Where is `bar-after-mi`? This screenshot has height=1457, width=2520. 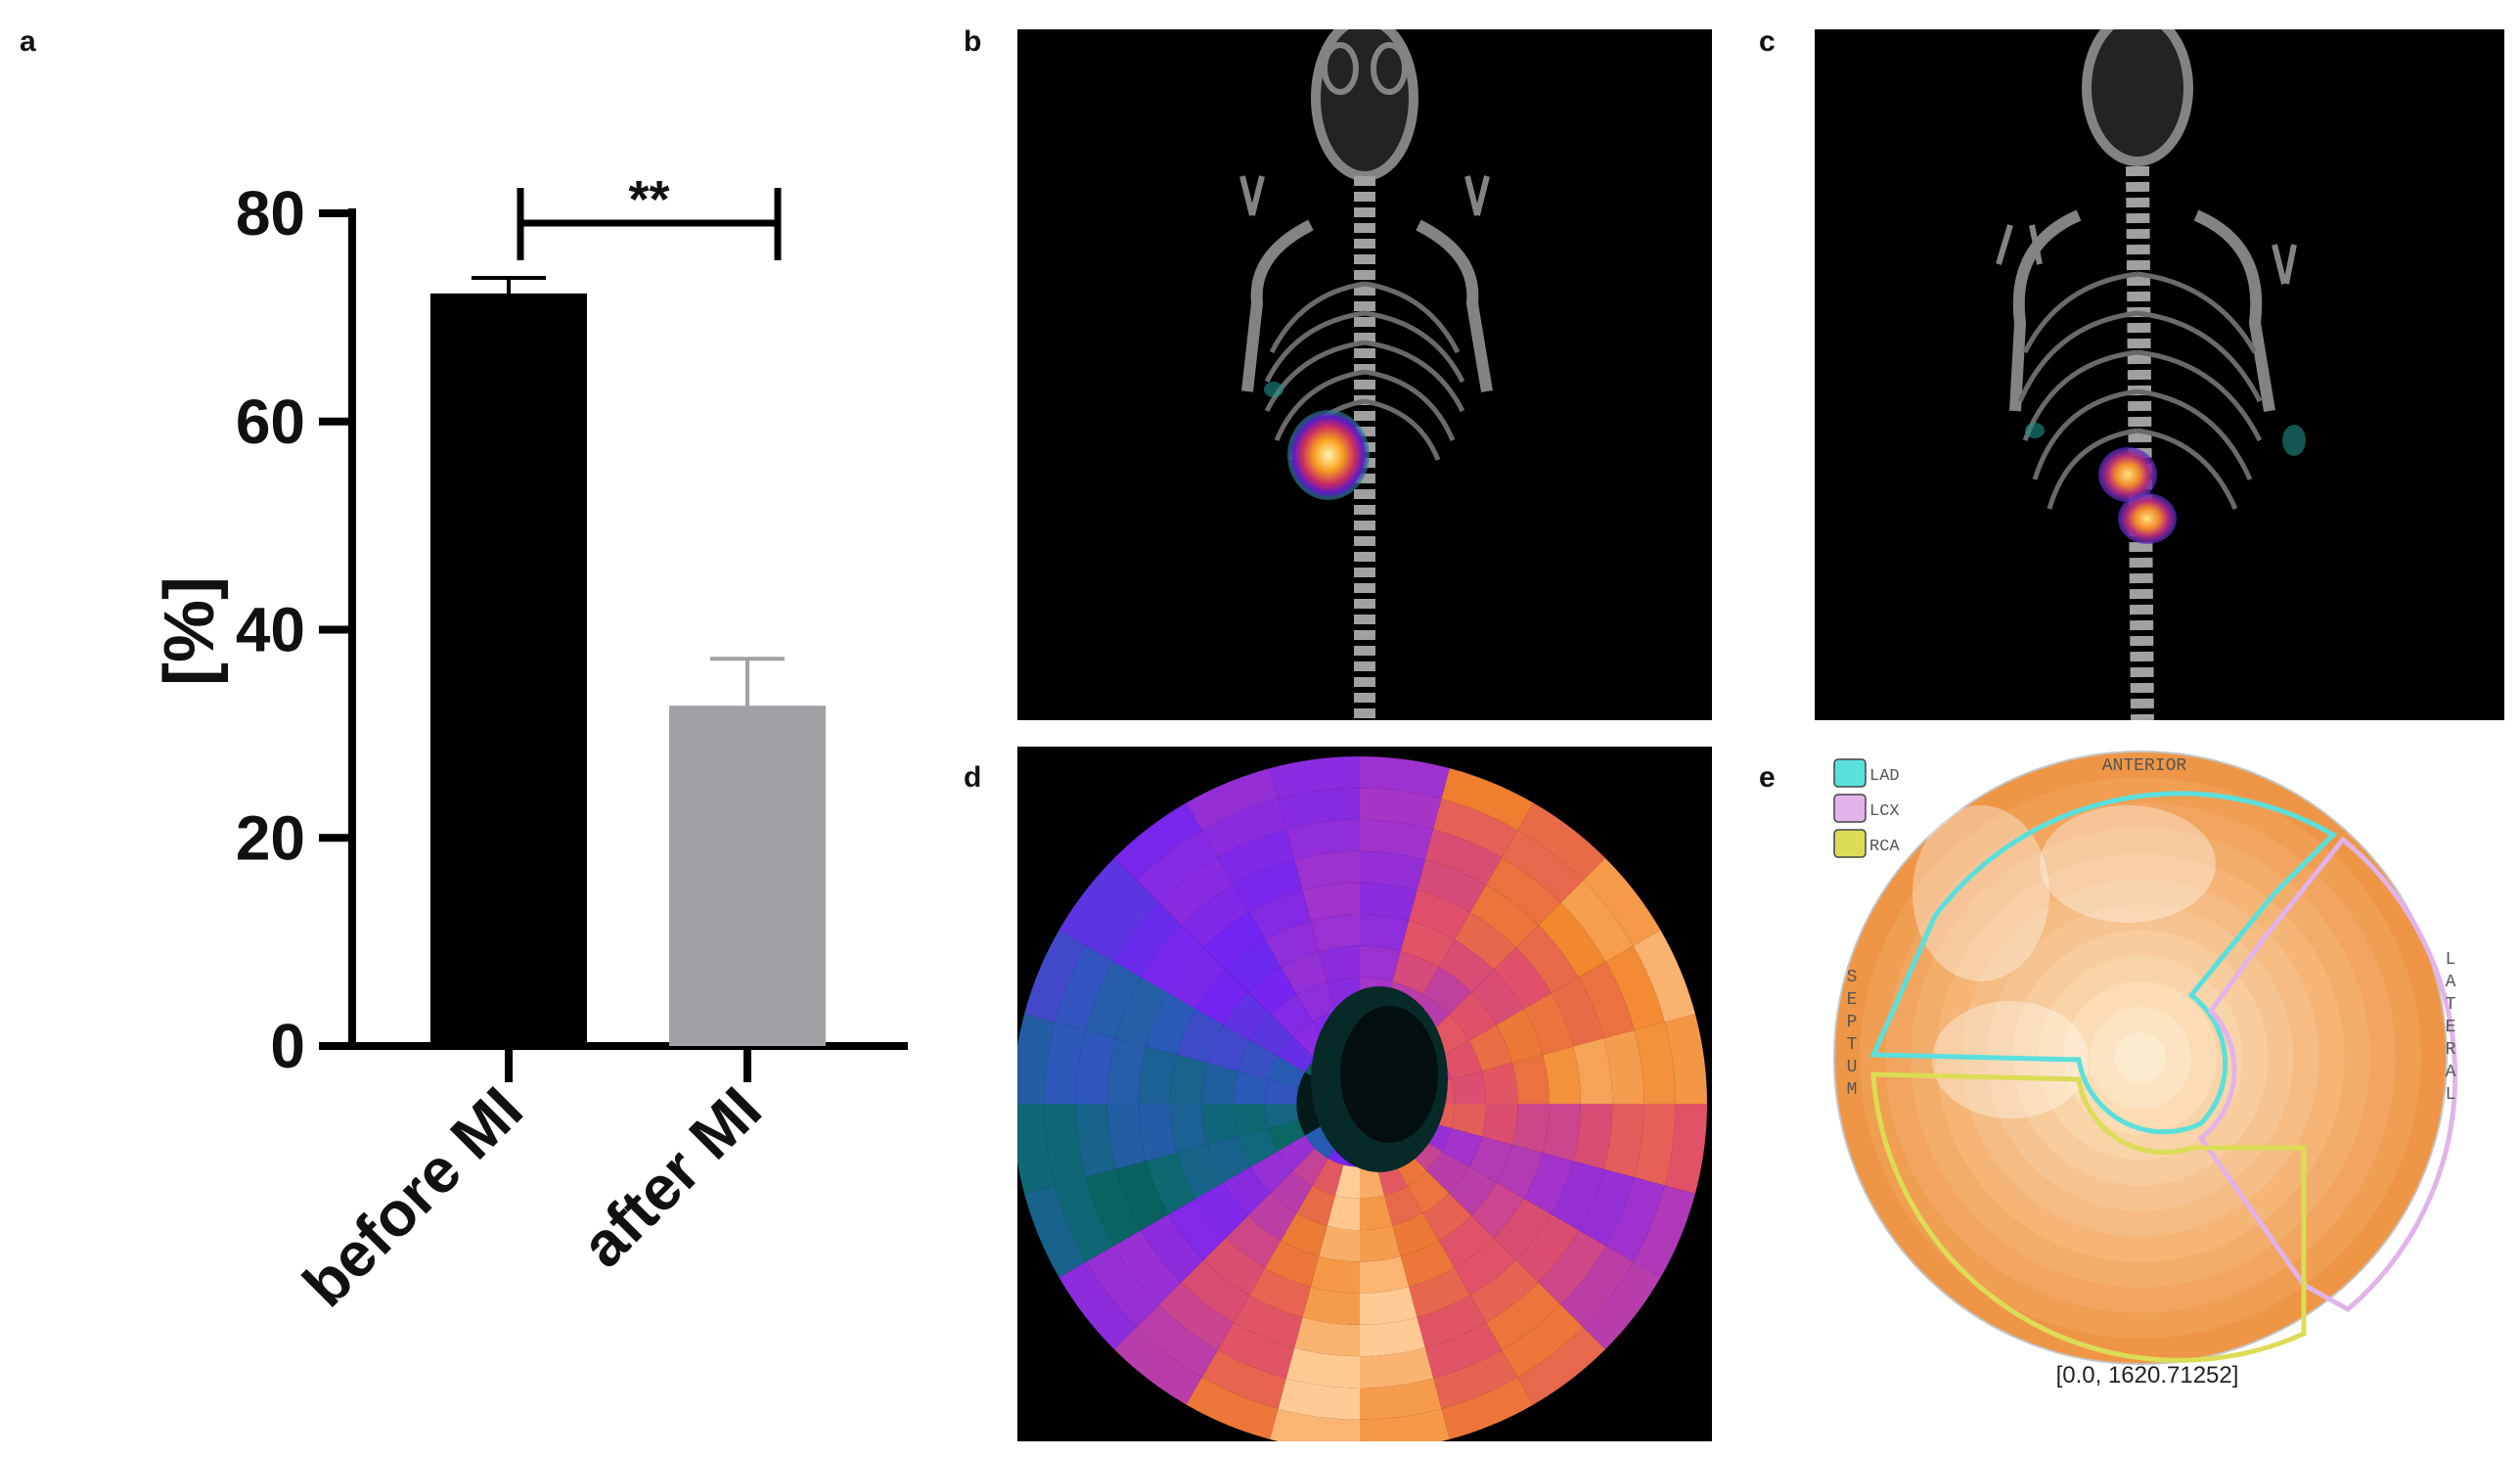 bar-after-mi is located at coordinates (747, 876).